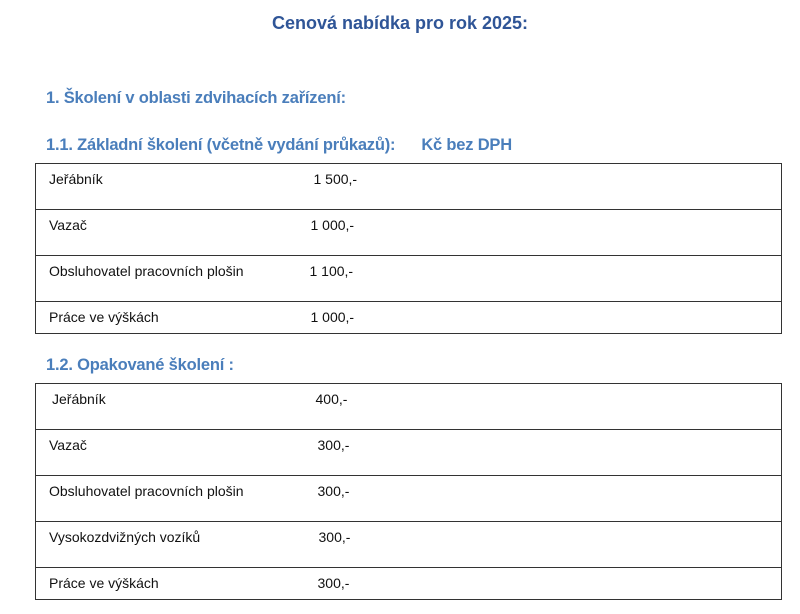  Describe the element at coordinates (539, 186) in the screenshot. I see `course-price: 1 500,-` at that location.